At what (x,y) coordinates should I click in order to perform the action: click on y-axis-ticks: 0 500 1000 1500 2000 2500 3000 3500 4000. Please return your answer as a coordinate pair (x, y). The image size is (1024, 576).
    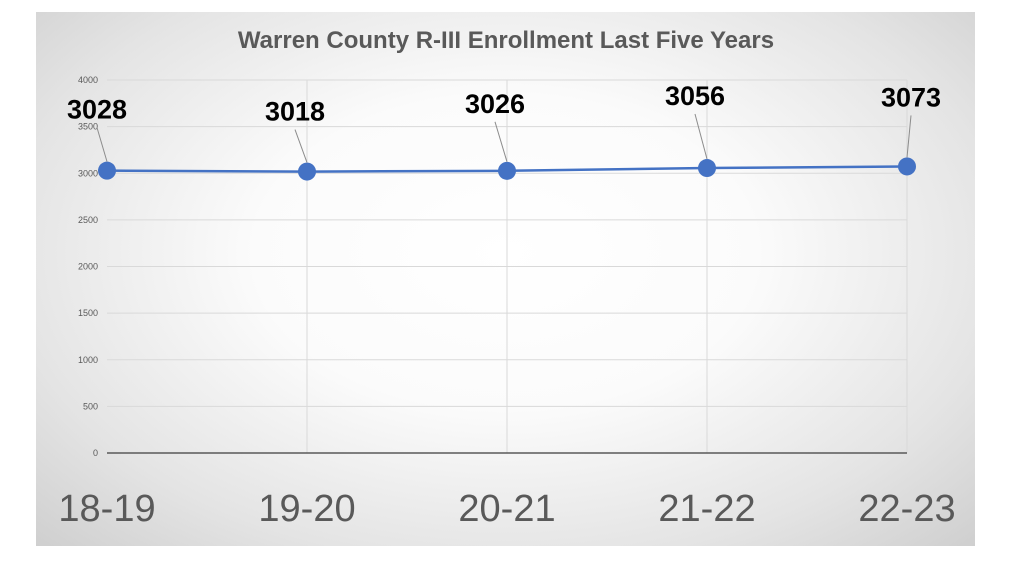
    Looking at the image, I should click on (88, 266).